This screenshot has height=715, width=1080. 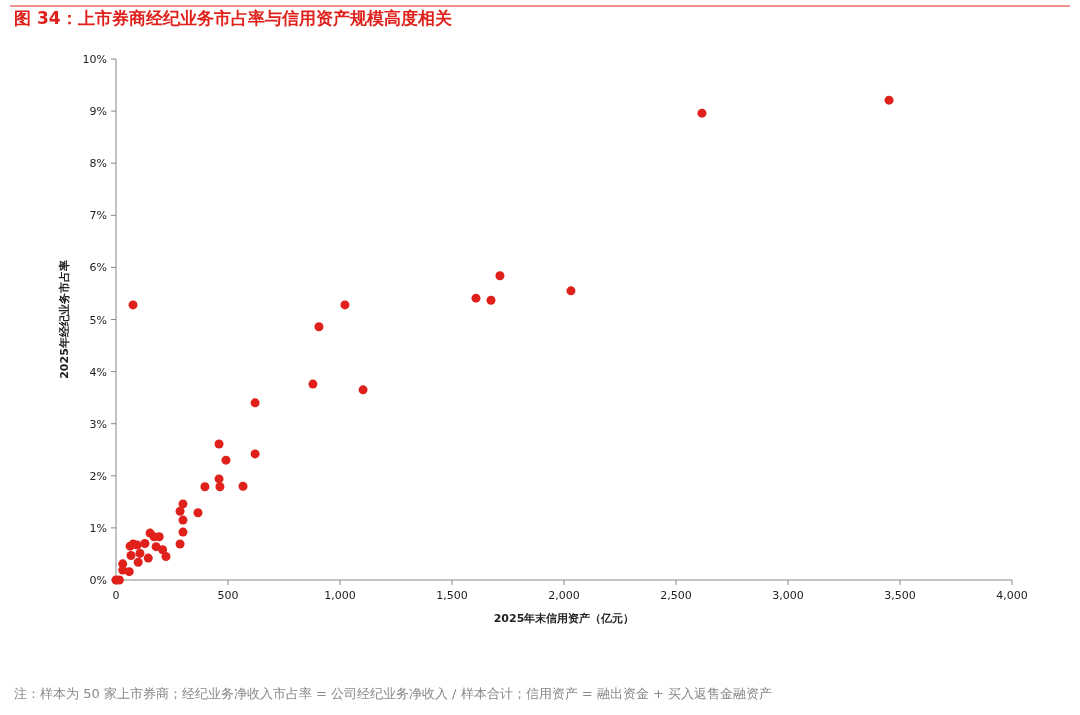 What do you see at coordinates (788, 595) in the screenshot?
I see `x-tick-label: 3,000` at bounding box center [788, 595].